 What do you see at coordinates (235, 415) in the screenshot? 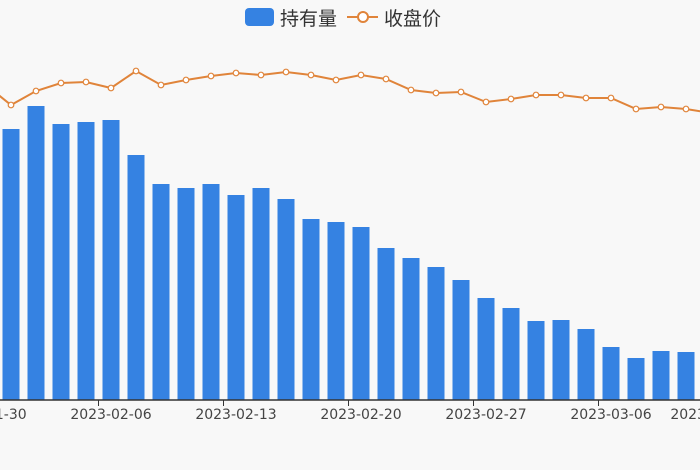
I see `x-tick-label: 2023-02-13` at bounding box center [235, 415].